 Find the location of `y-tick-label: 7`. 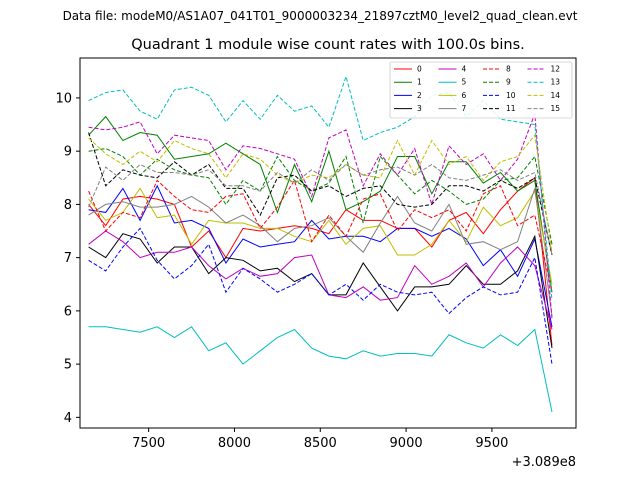

y-tick-label: 7 is located at coordinates (68, 258).